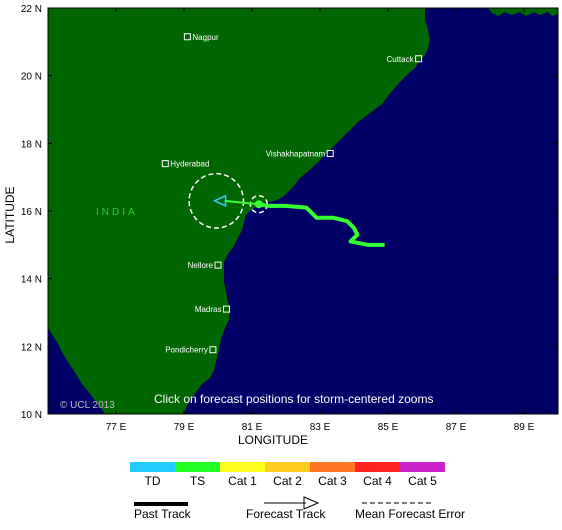 This screenshot has height=530, width=562. Describe the element at coordinates (197, 467) in the screenshot. I see `legend-swatch-ts` at that location.